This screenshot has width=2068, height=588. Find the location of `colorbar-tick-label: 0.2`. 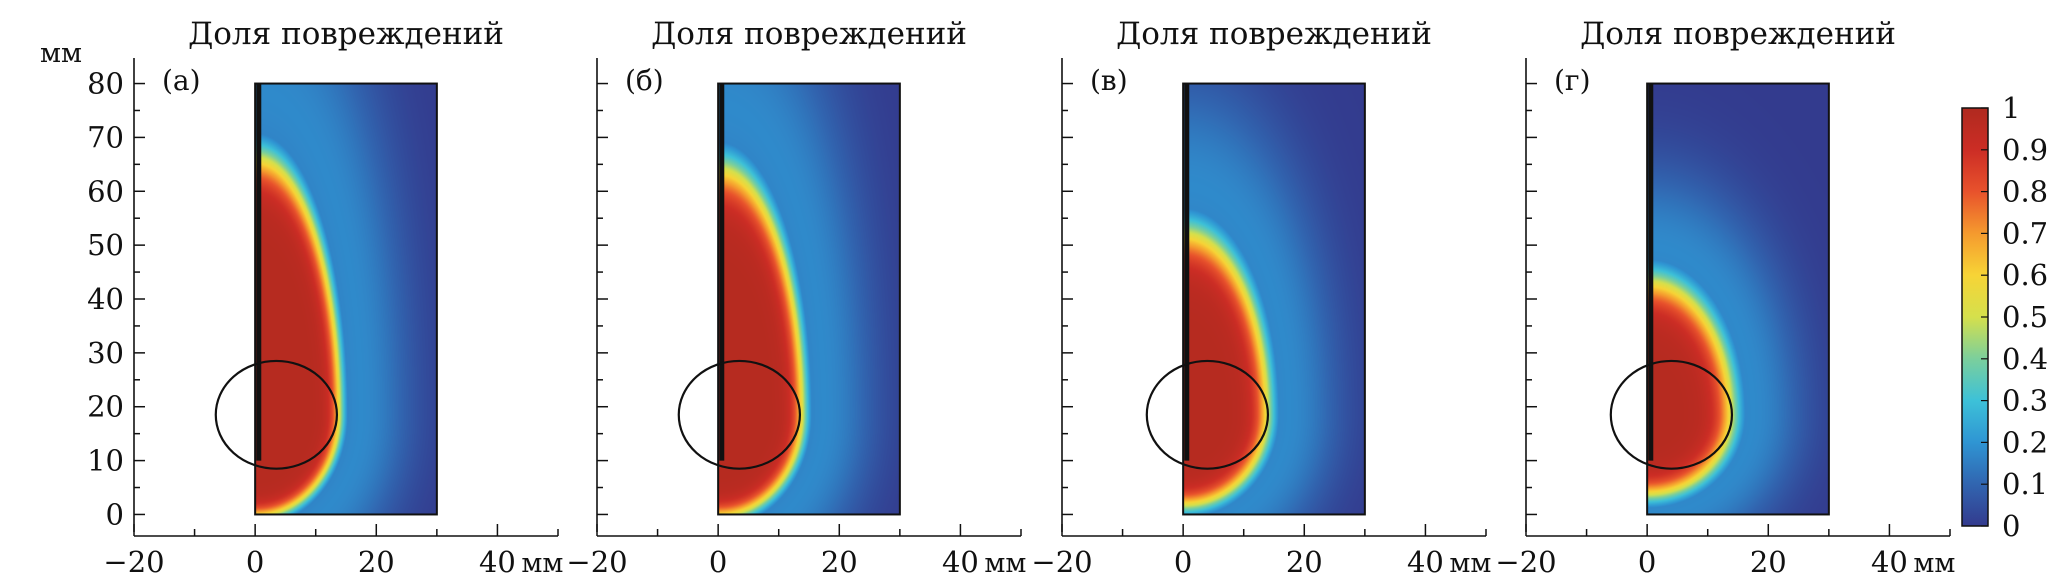

colorbar-tick-label: 0.2 is located at coordinates (2025, 442).